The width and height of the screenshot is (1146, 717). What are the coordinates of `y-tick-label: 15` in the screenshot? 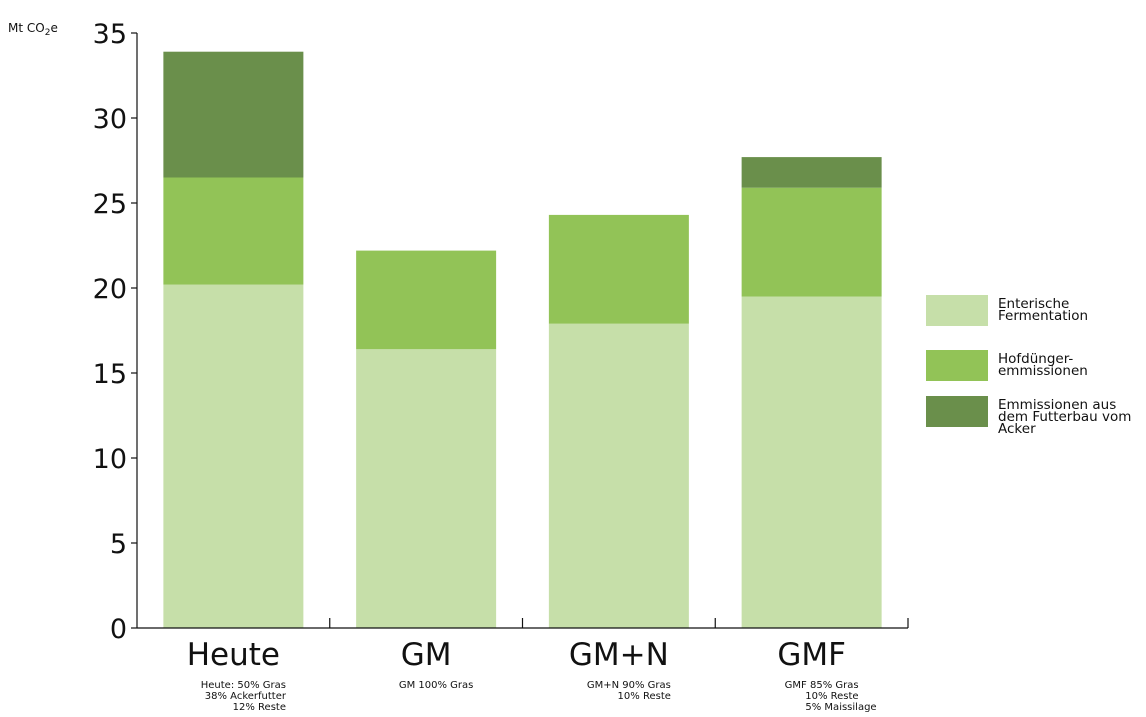 It's located at (110, 374).